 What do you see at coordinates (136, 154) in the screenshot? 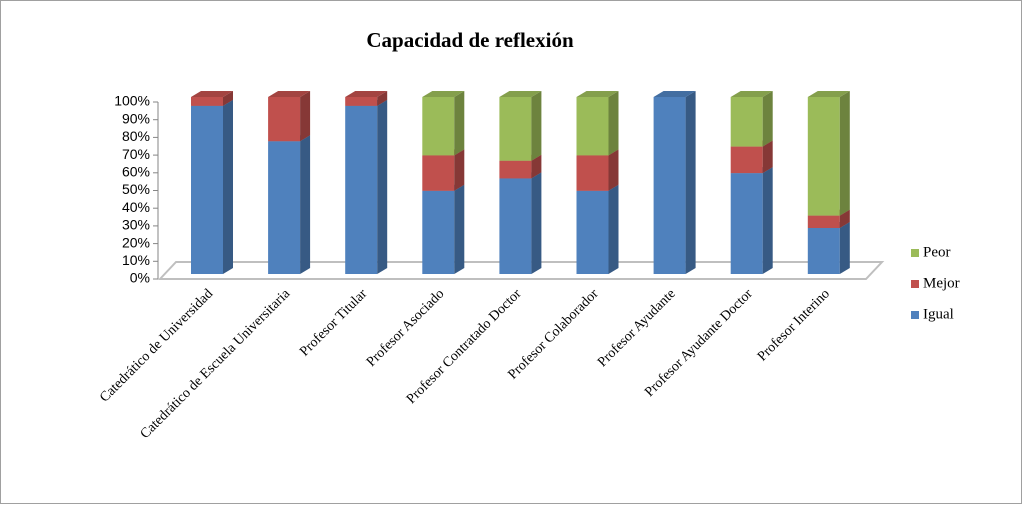
I see `y-tick-label: 70%` at bounding box center [136, 154].